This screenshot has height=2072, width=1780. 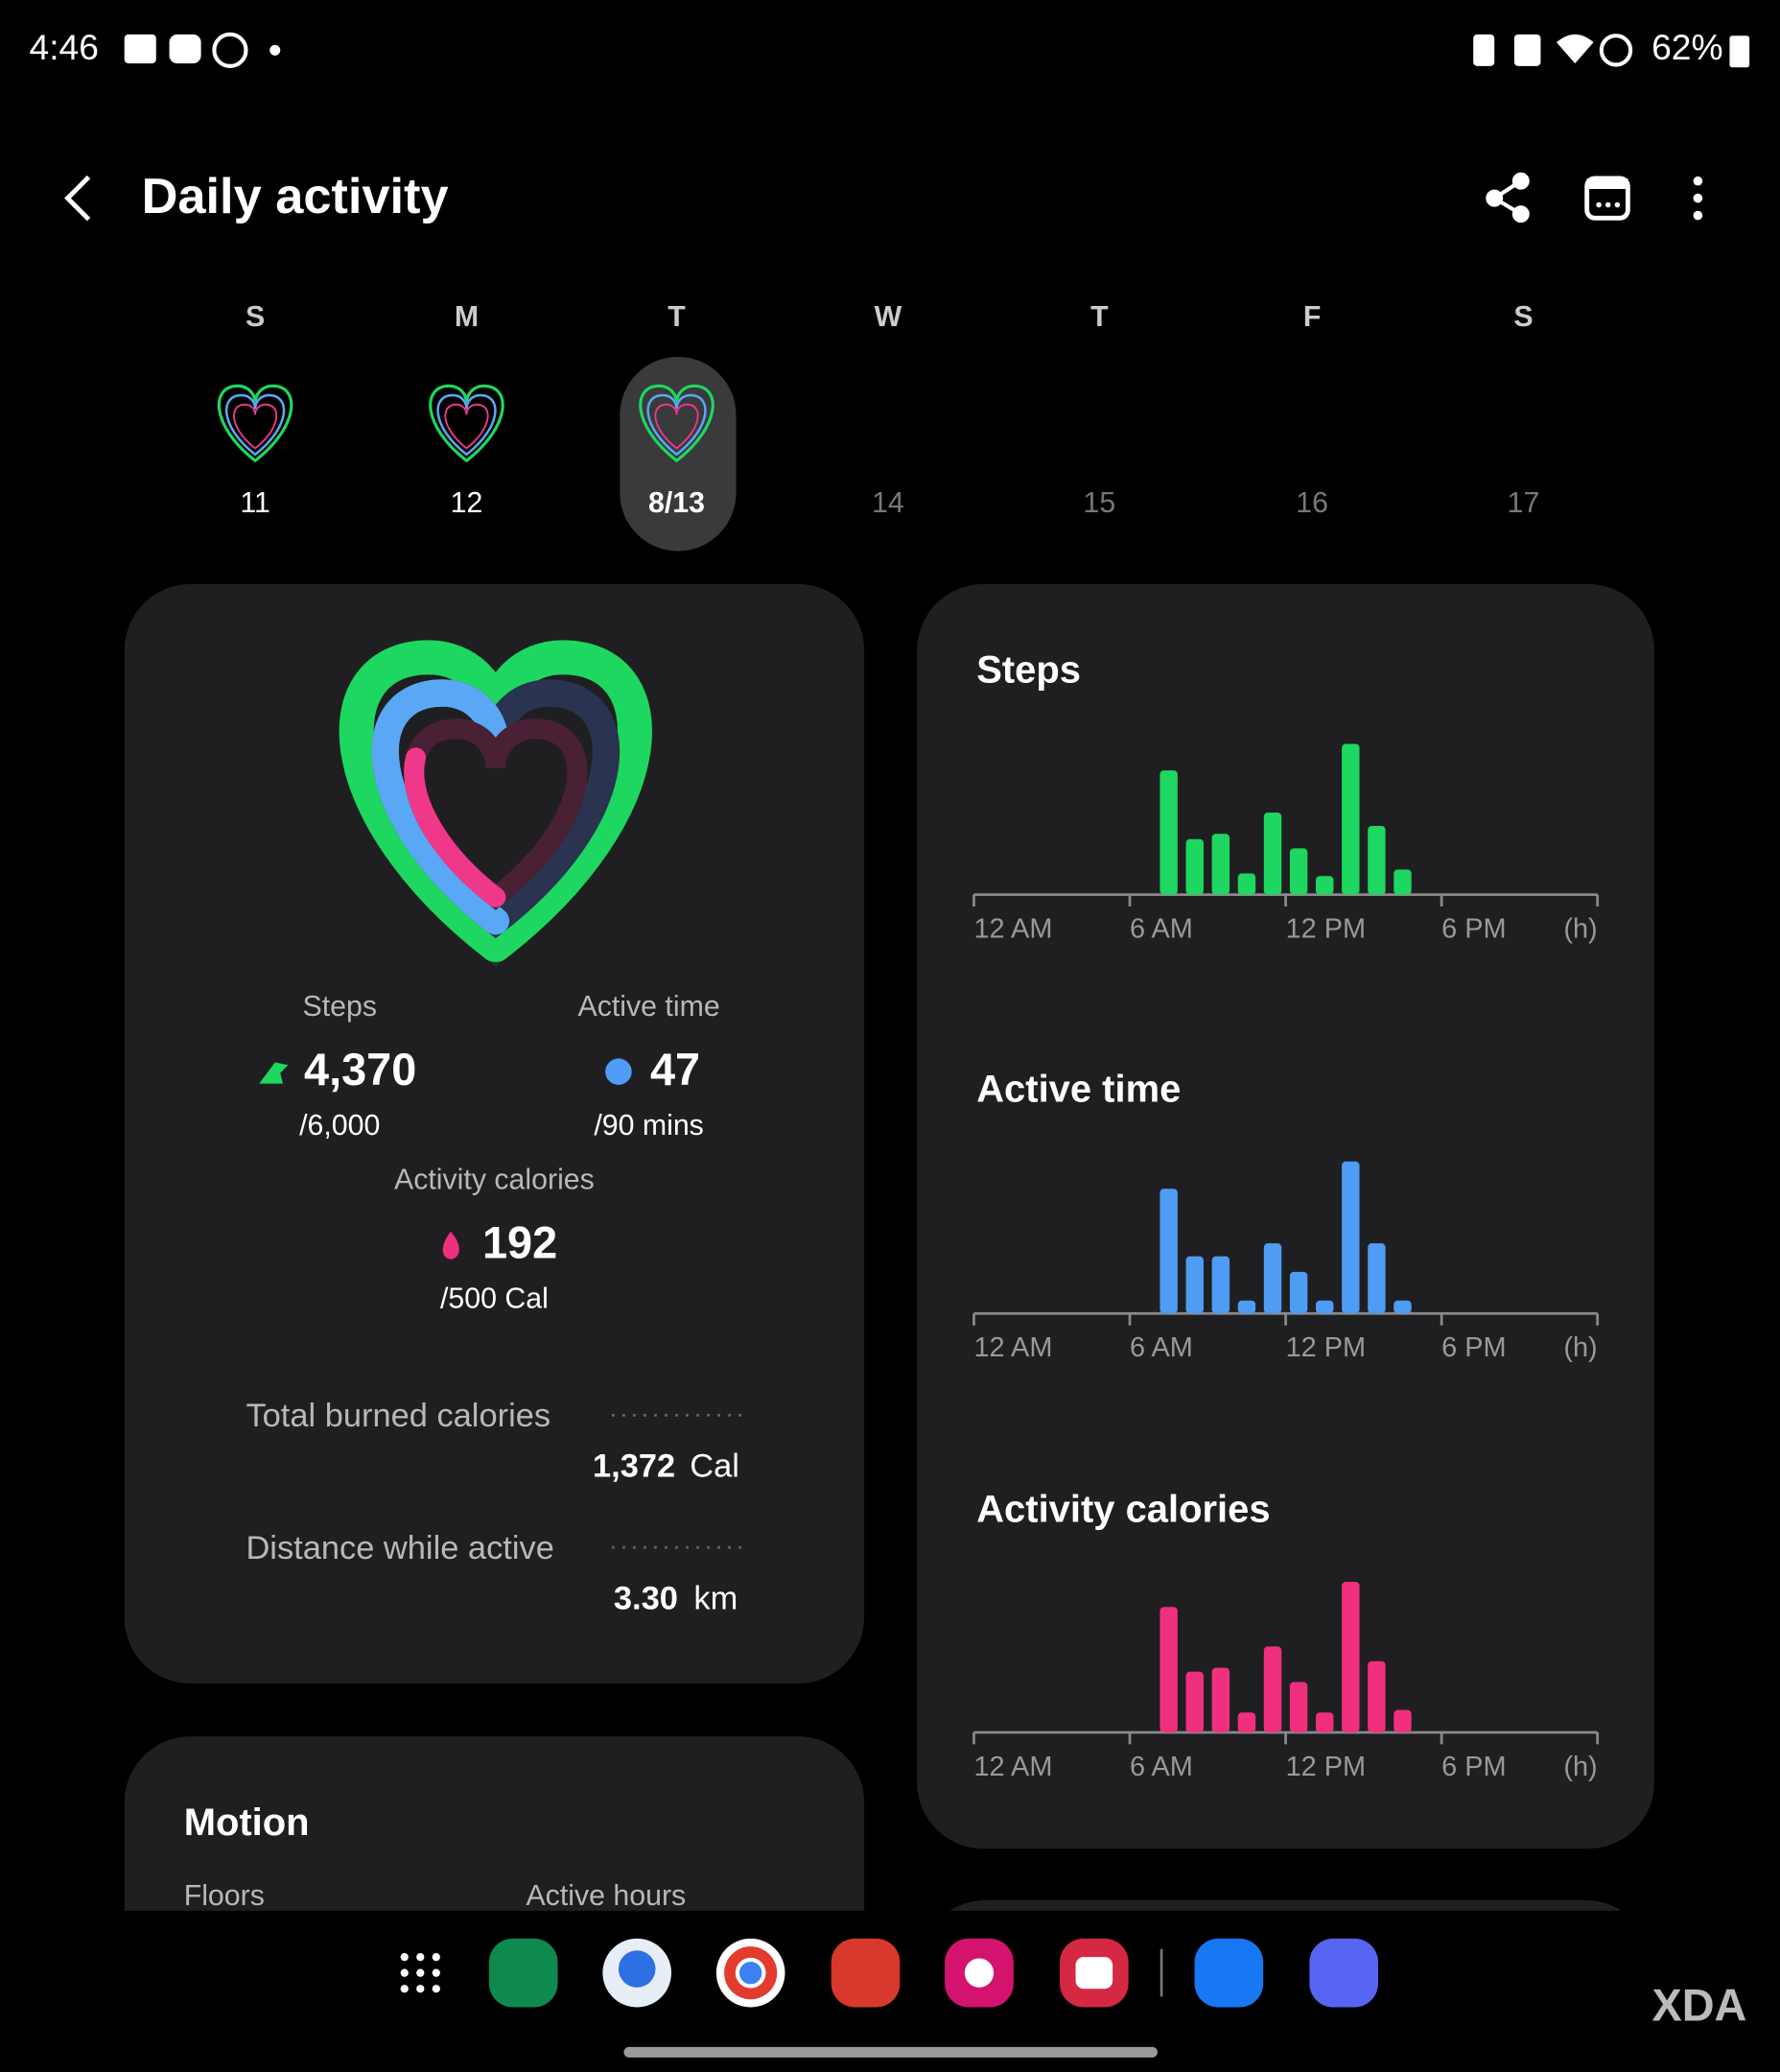 What do you see at coordinates (523, 1973) in the screenshot?
I see `phone-app` at bounding box center [523, 1973].